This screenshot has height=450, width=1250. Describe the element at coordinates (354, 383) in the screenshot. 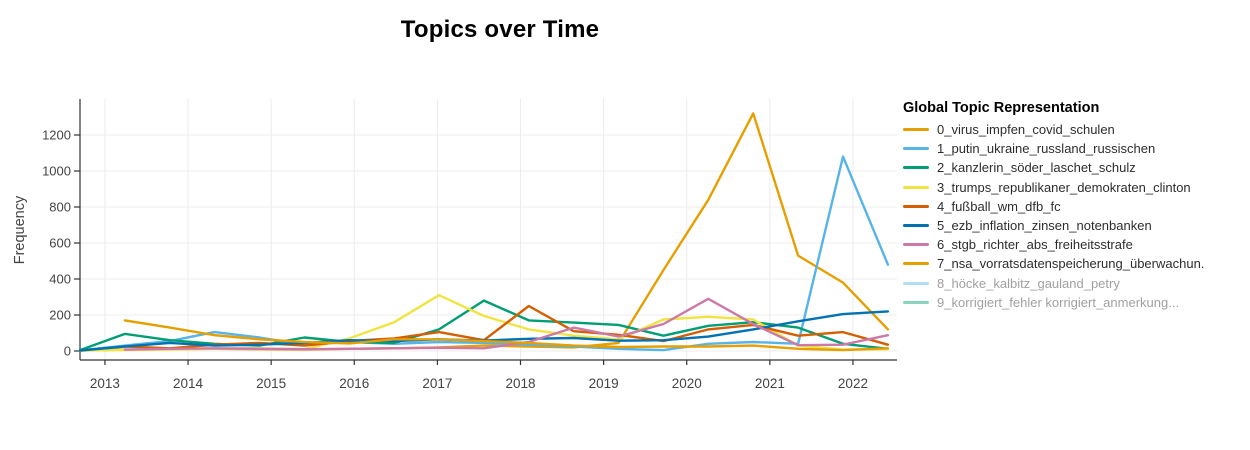

I see `x-tick-label: 2016` at that location.